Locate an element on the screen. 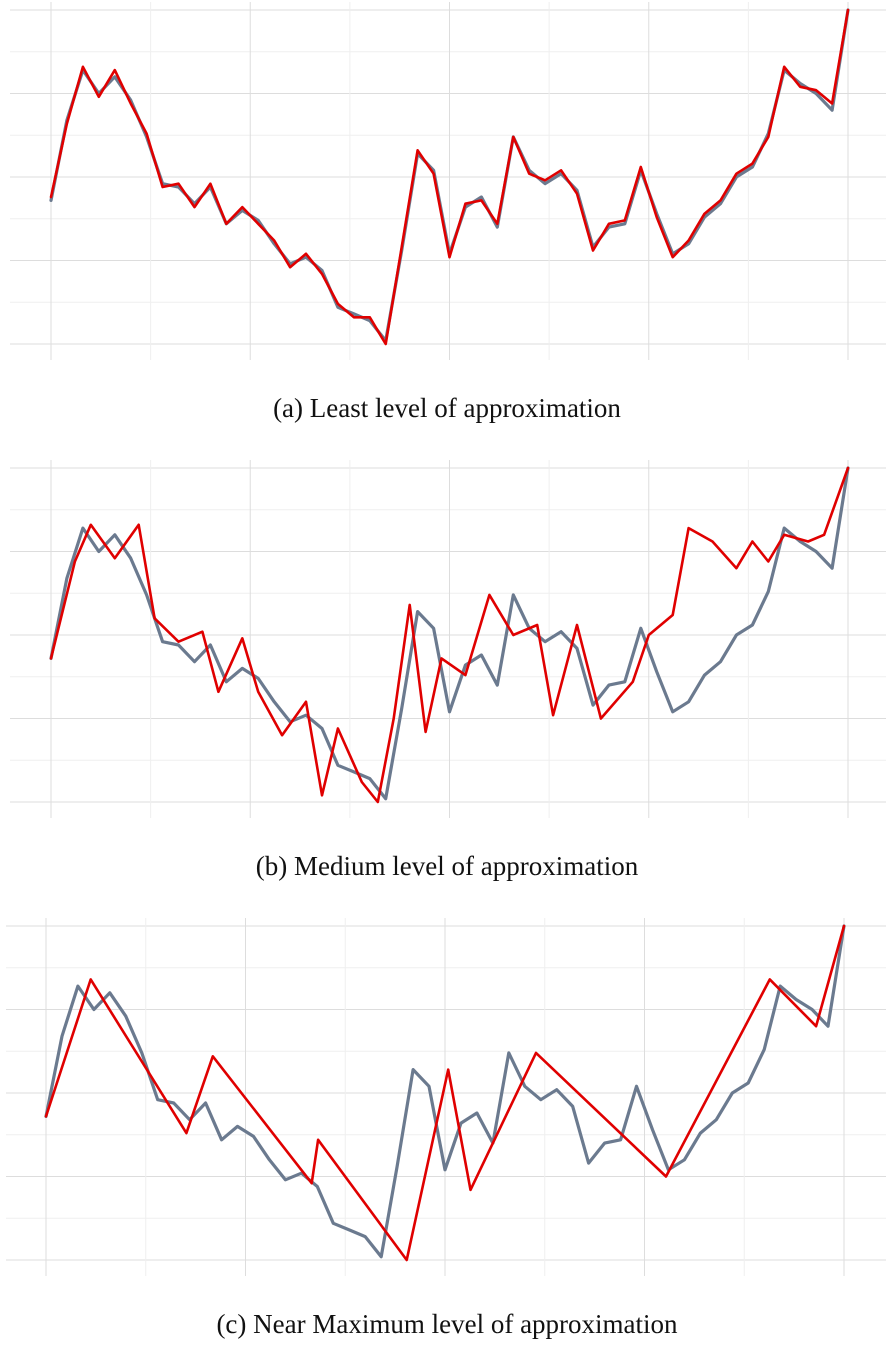  chart-caption-b: (b) Medium level of approximation is located at coordinates (447, 866).